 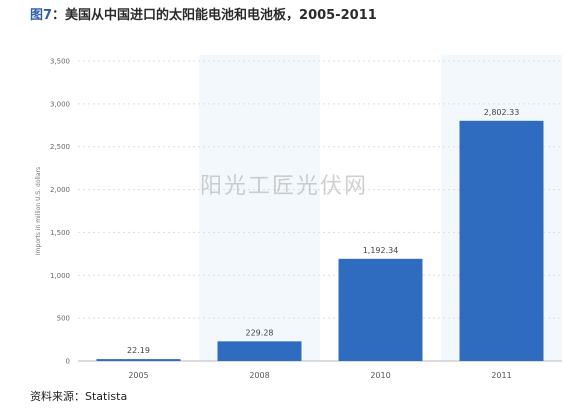 I want to click on figure-title-text: ：美国从中国进口的太阳能电池和电池板，2005-2011, so click(x=214, y=15).